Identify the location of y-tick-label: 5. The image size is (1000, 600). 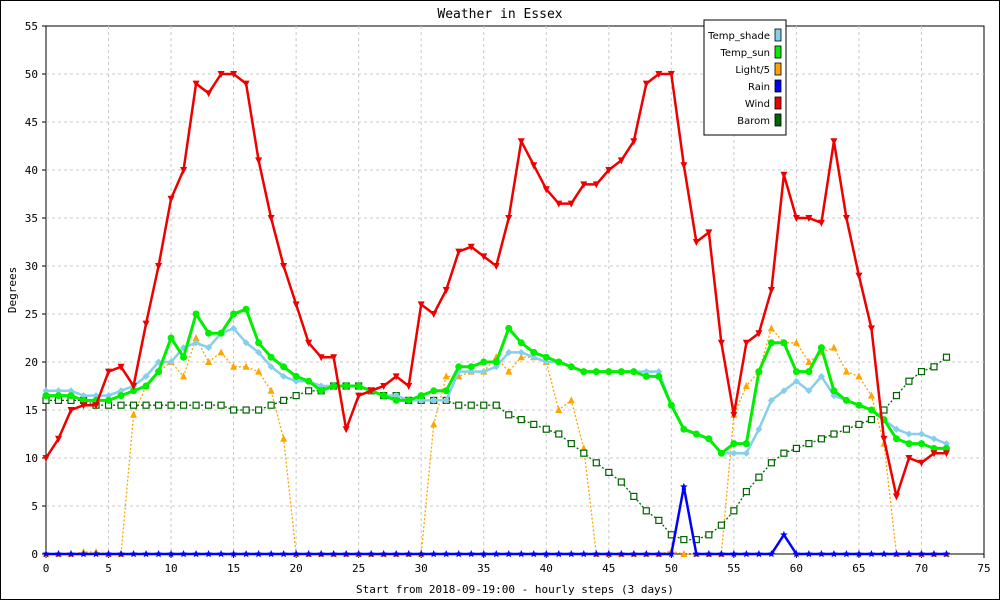
(34, 506).